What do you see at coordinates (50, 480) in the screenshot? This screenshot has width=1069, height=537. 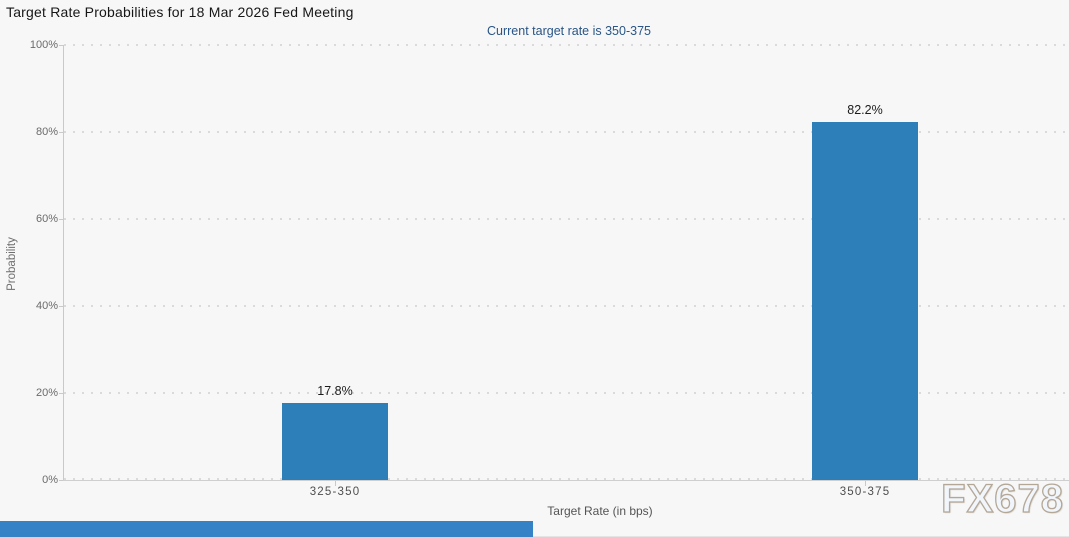 I see `y-tick-label: 0%` at bounding box center [50, 480].